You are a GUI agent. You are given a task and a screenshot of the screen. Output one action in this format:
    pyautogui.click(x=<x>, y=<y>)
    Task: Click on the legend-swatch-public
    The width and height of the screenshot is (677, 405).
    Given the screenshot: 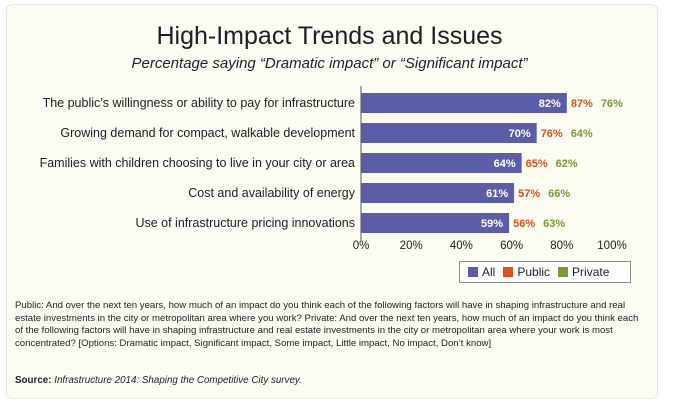 What is the action you would take?
    pyautogui.click(x=508, y=272)
    